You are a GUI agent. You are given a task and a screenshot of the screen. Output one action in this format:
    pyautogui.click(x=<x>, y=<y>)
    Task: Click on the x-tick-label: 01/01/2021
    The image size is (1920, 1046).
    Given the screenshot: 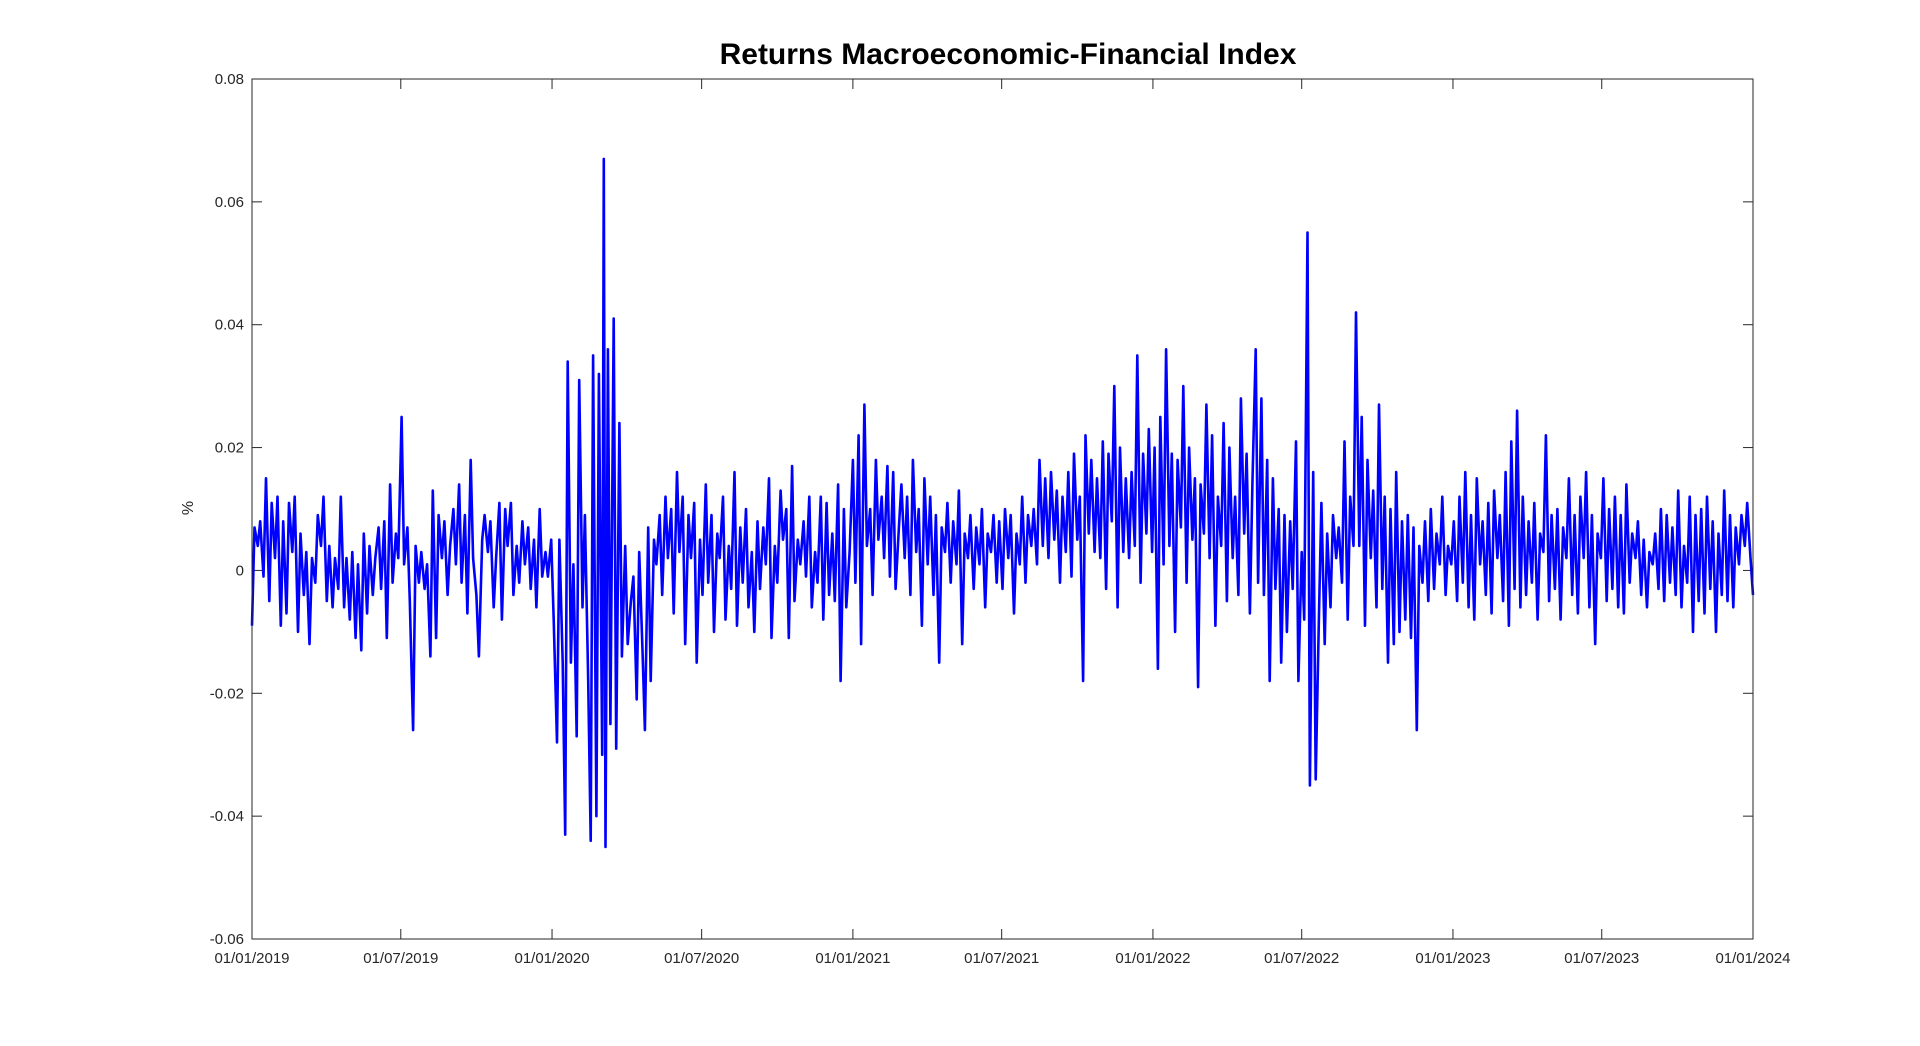 What is the action you would take?
    pyautogui.click(x=852, y=958)
    